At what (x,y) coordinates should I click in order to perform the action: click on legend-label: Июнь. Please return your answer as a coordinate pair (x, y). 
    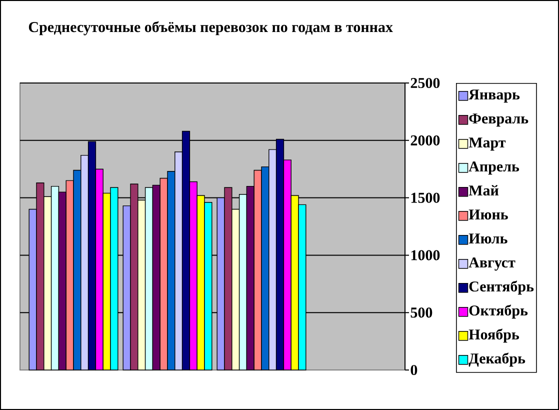
    Looking at the image, I should click on (488, 215).